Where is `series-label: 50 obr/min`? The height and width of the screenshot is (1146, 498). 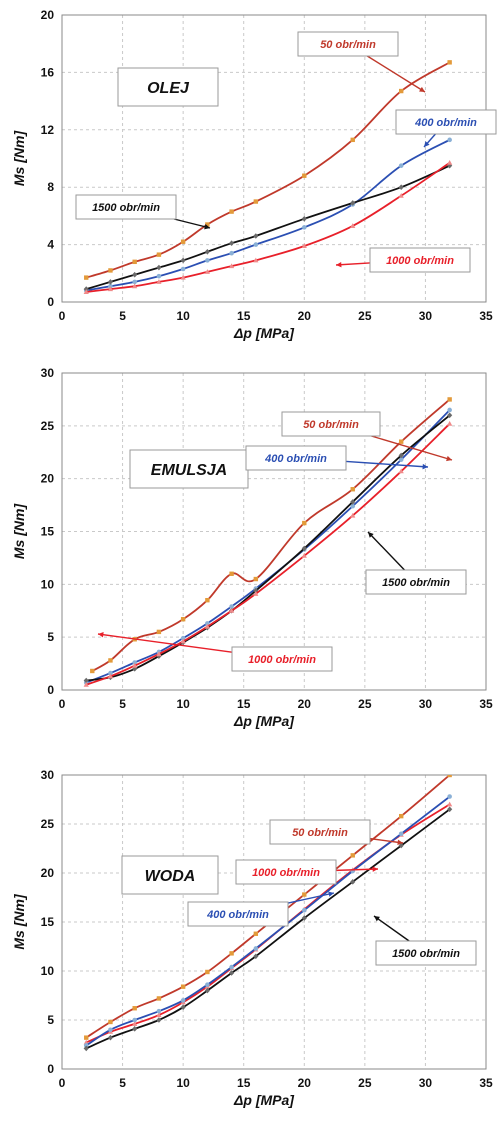
series-label: 50 obr/min is located at coordinates (348, 45).